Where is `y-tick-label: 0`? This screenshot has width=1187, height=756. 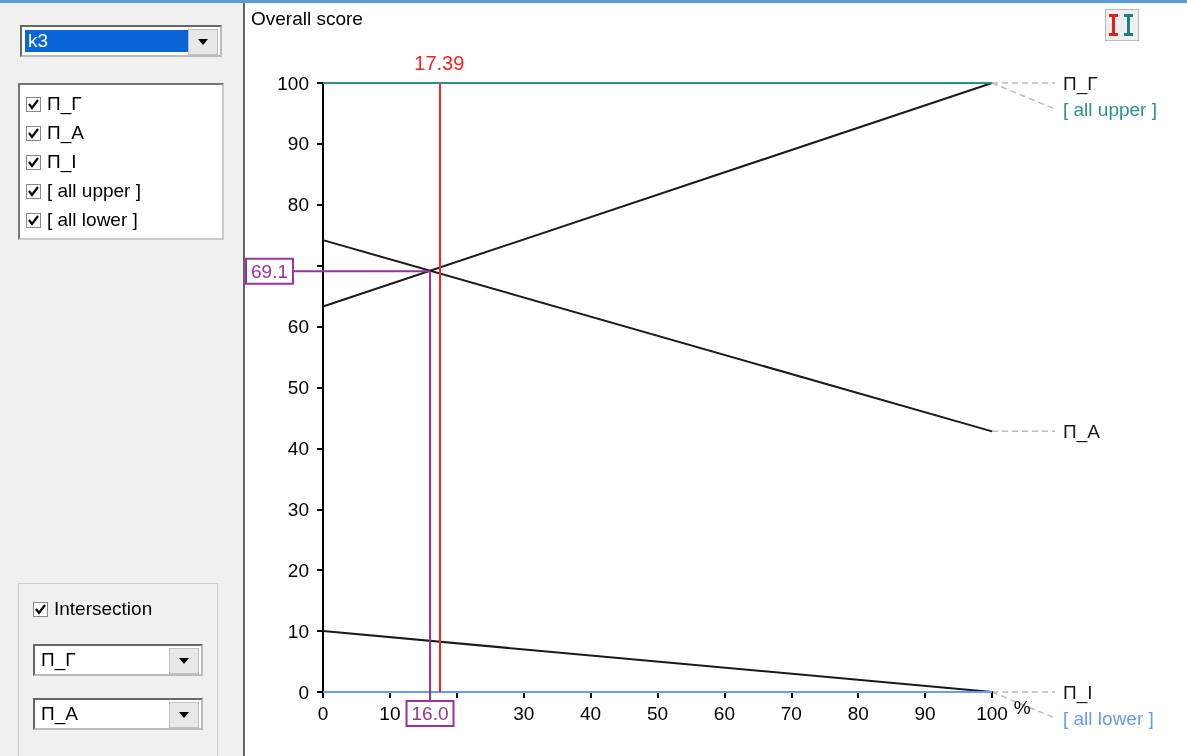
y-tick-label: 0 is located at coordinates (303, 692).